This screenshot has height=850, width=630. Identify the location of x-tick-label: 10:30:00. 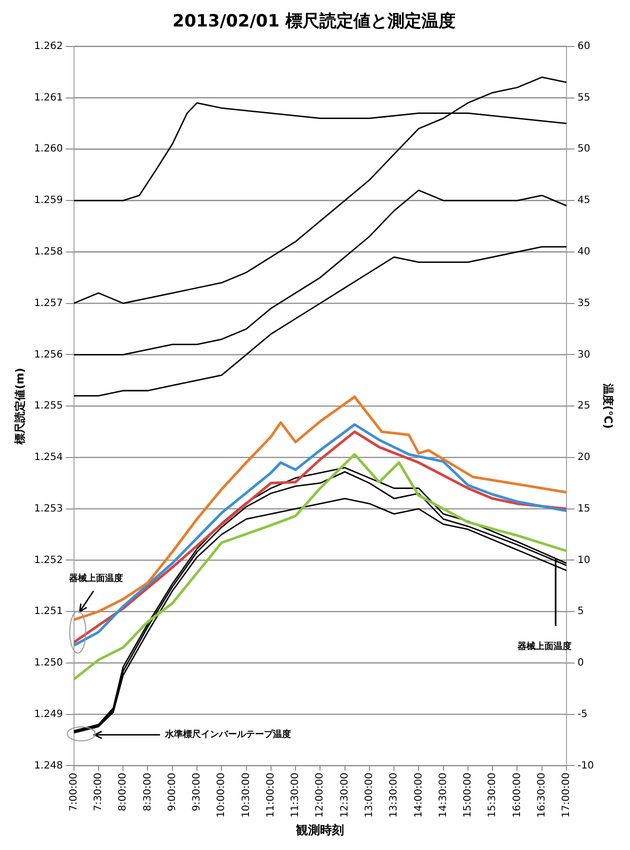
(246, 795).